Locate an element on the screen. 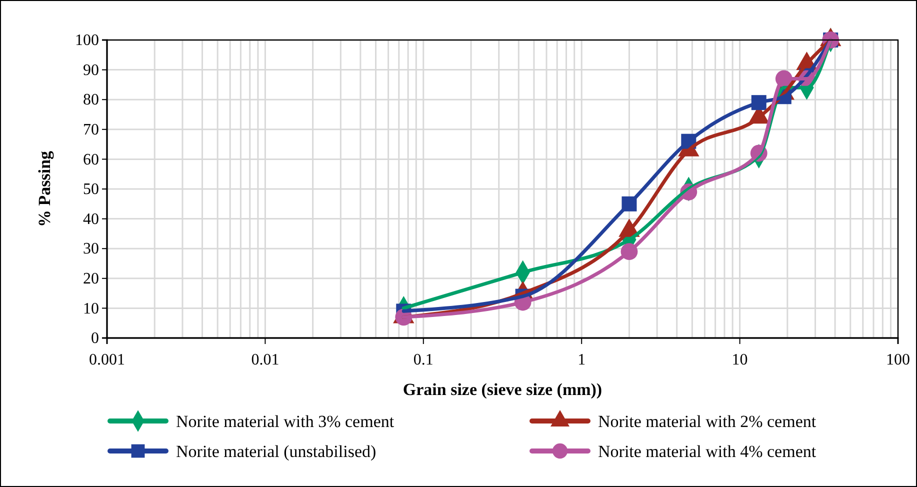 Image resolution: width=917 pixels, height=487 pixels. y-tick-label: 30 is located at coordinates (91, 249).